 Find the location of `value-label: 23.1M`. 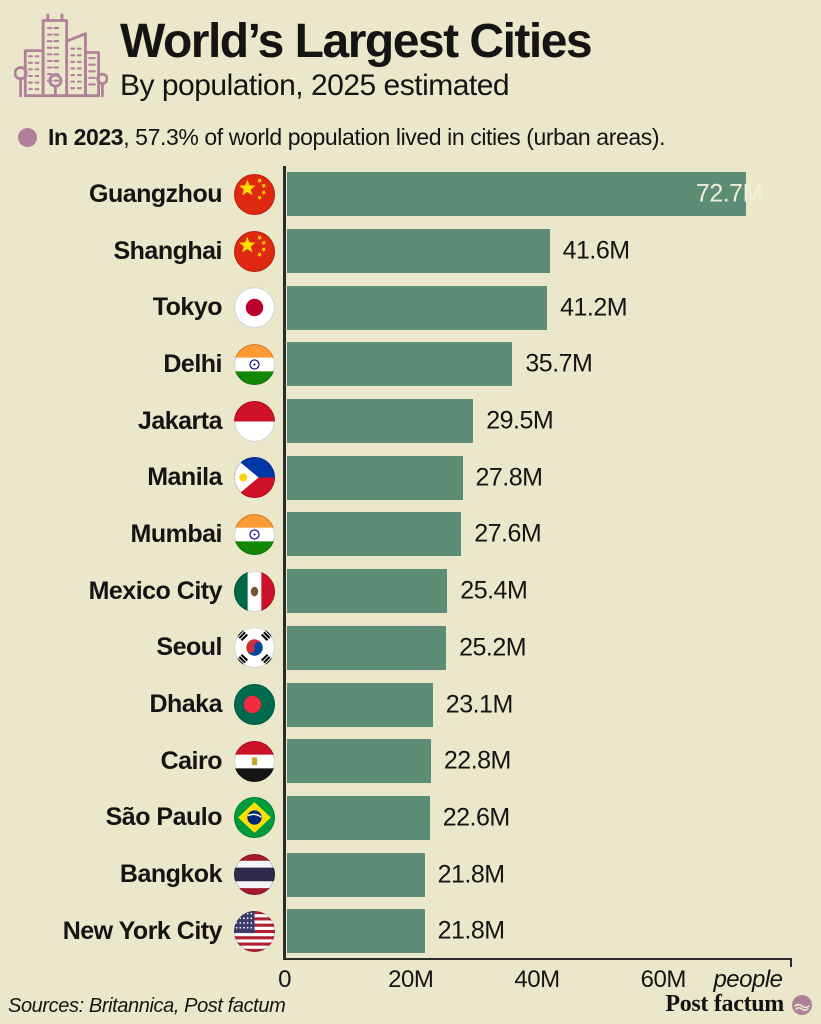

value-label: 23.1M is located at coordinates (479, 704).